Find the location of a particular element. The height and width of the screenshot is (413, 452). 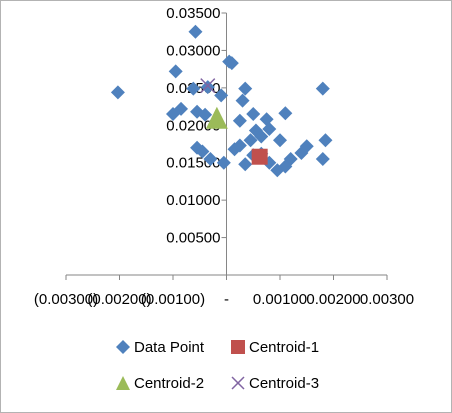

legend-square-icon is located at coordinates (238, 347).